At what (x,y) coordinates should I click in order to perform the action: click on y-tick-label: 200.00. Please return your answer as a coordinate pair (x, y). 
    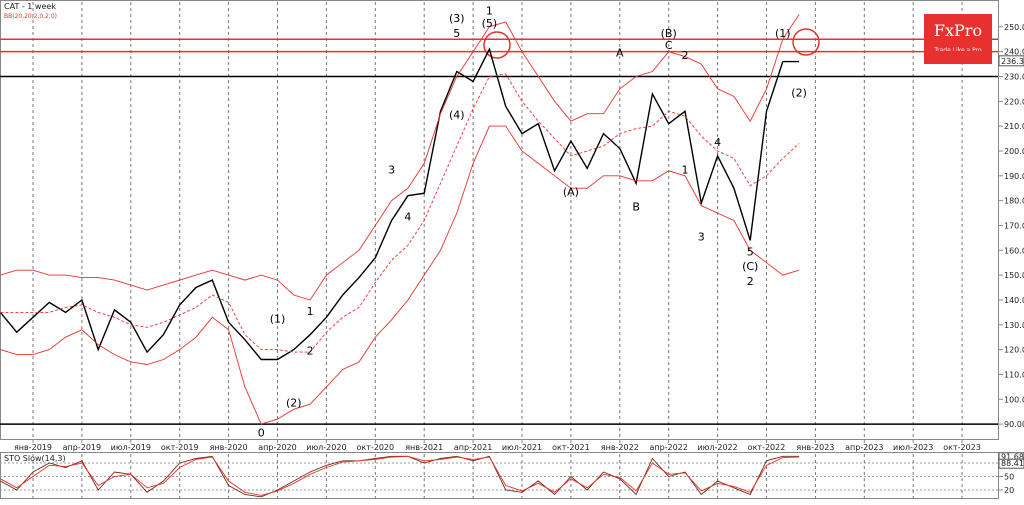
    Looking at the image, I should click on (1014, 151).